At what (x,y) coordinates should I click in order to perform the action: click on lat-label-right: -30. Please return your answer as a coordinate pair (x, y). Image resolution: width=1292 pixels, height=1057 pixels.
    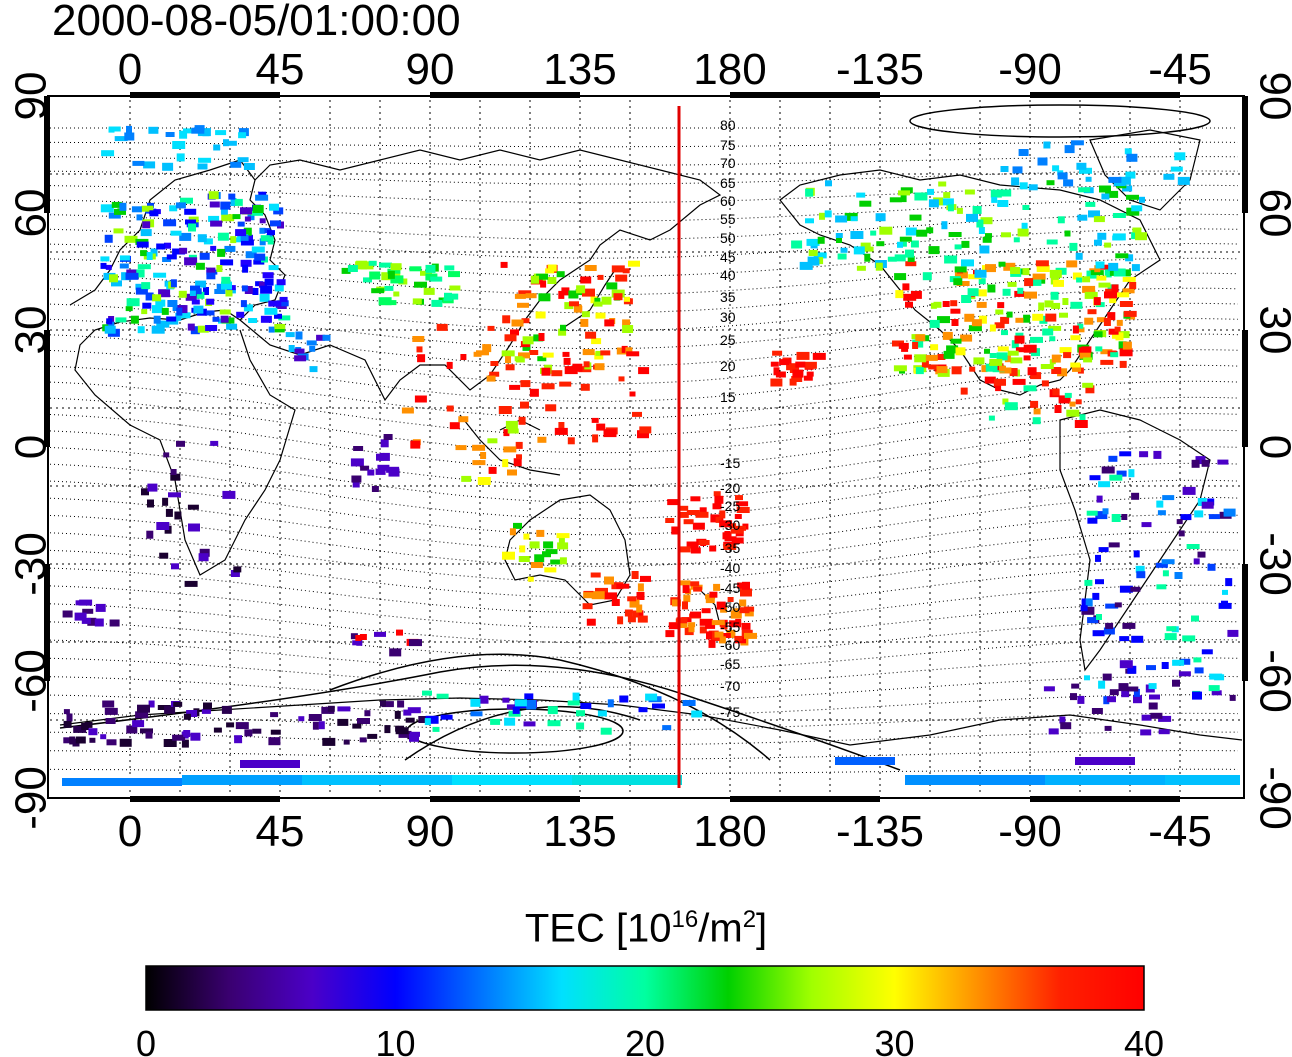
    Looking at the image, I should click on (1271, 564).